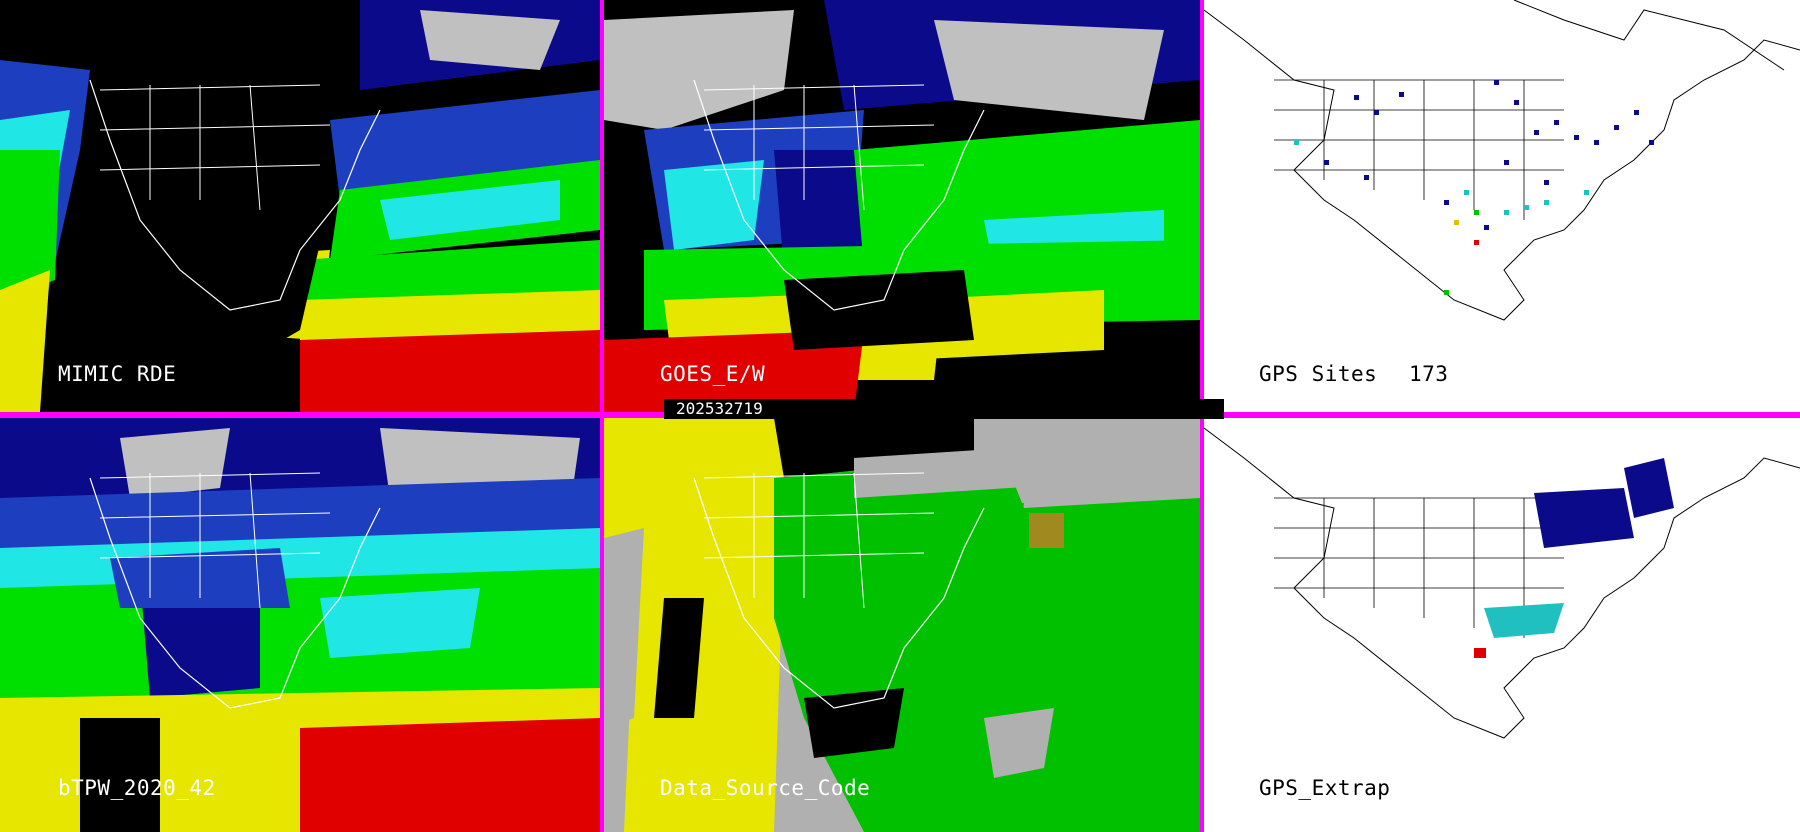 This screenshot has width=1800, height=832. Describe the element at coordinates (944, 409) in the screenshot. I see `timestamp-bar` at that location.